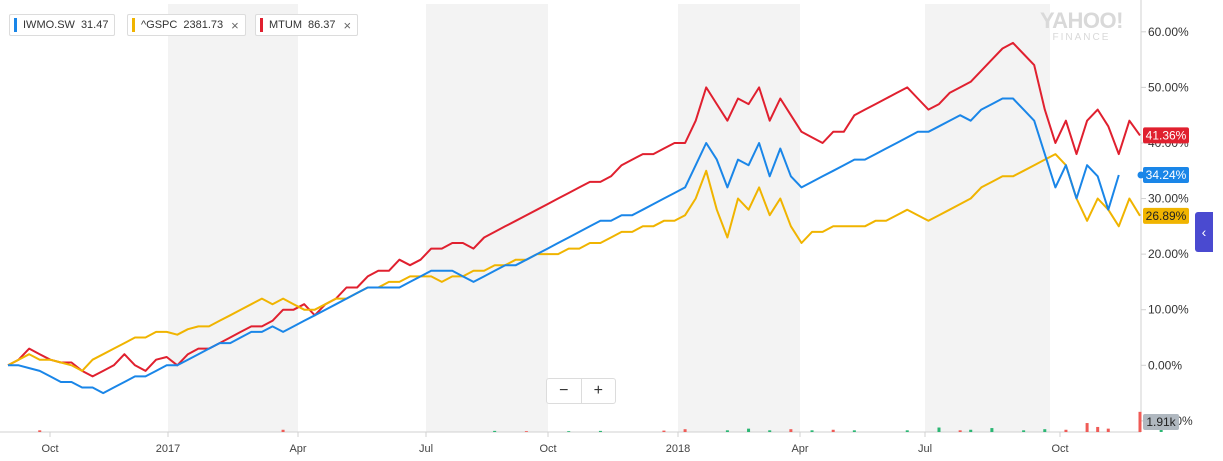 The width and height of the screenshot is (1223, 461). What do you see at coordinates (168, 449) in the screenshot?
I see `x-tick-label: 2017` at bounding box center [168, 449].